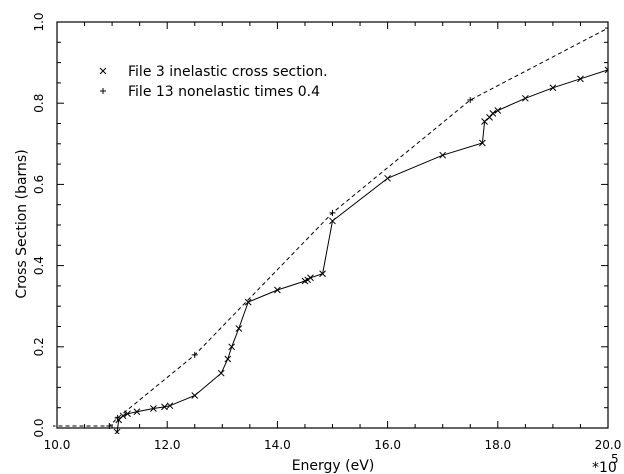  What do you see at coordinates (22, 223) in the screenshot?
I see `y-axis-title: Cross Section (barns)` at bounding box center [22, 223].